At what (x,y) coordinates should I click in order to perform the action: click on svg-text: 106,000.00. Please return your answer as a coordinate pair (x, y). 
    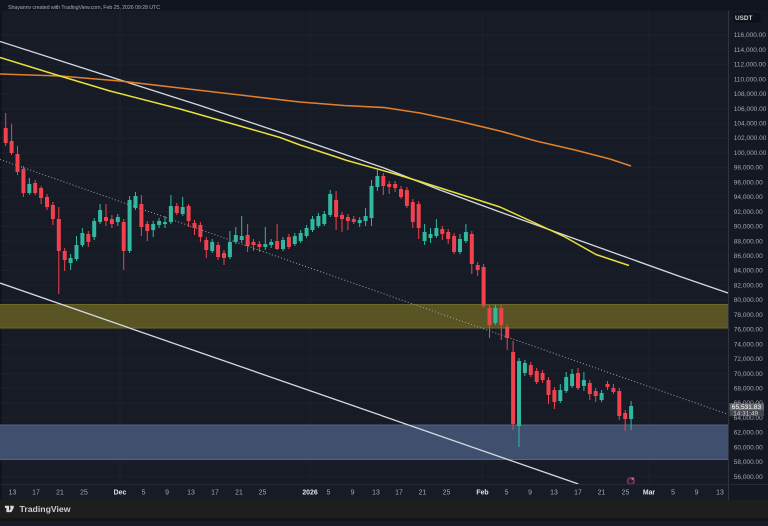
    Looking at the image, I should click on (750, 109).